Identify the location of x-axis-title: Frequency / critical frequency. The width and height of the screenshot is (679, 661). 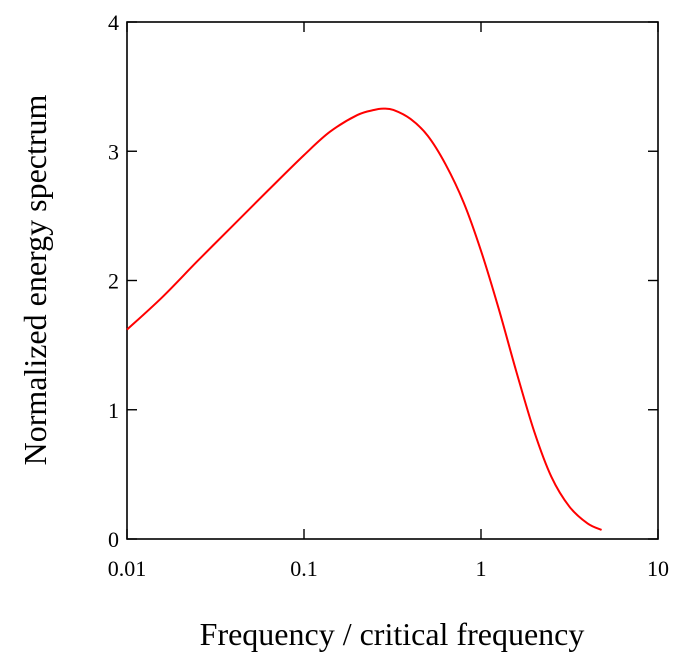
(392, 634).